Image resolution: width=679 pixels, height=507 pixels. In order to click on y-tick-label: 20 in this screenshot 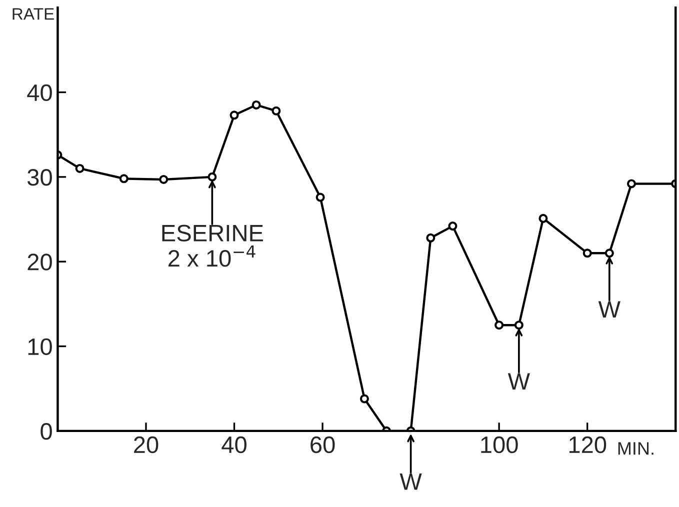, I will do `click(40, 262)`.